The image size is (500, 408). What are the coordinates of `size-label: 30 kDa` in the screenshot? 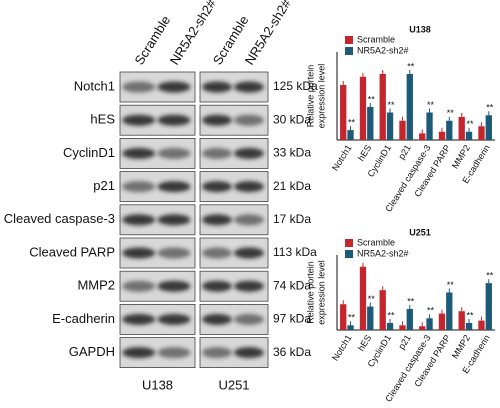 It's located at (292, 119).